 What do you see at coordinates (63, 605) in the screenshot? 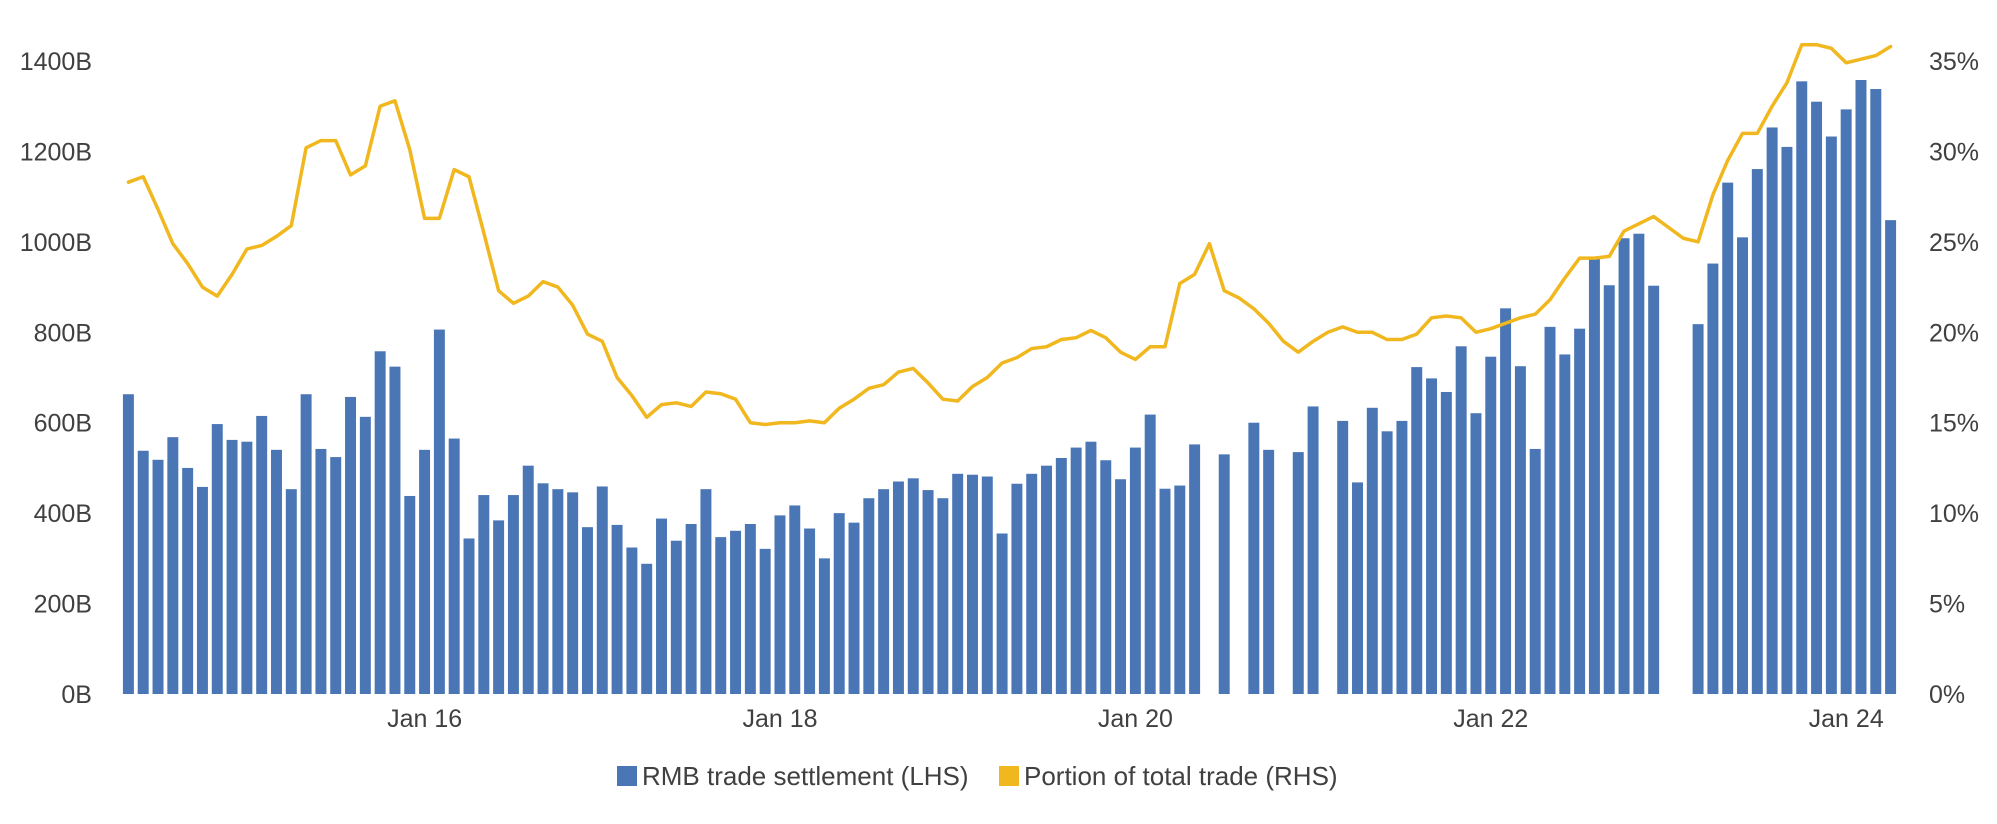
I see `left-axis-tick-label: 200B` at bounding box center [63, 605].